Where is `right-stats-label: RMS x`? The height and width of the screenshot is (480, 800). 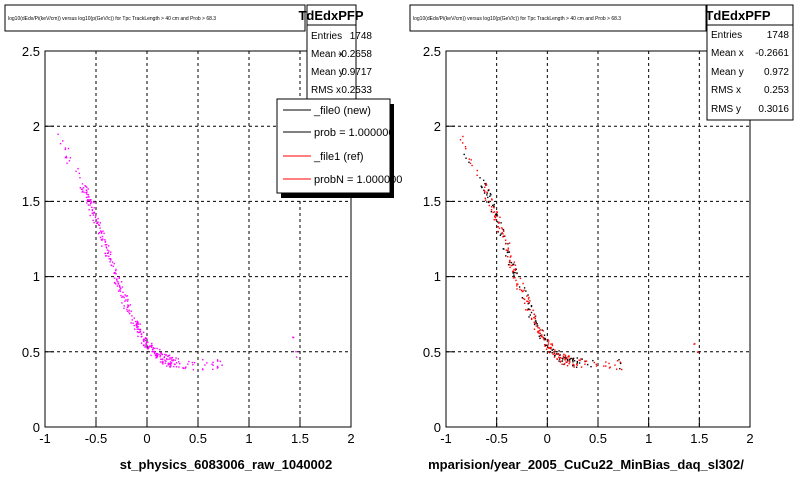 right-stats-label: RMS x is located at coordinates (726, 90).